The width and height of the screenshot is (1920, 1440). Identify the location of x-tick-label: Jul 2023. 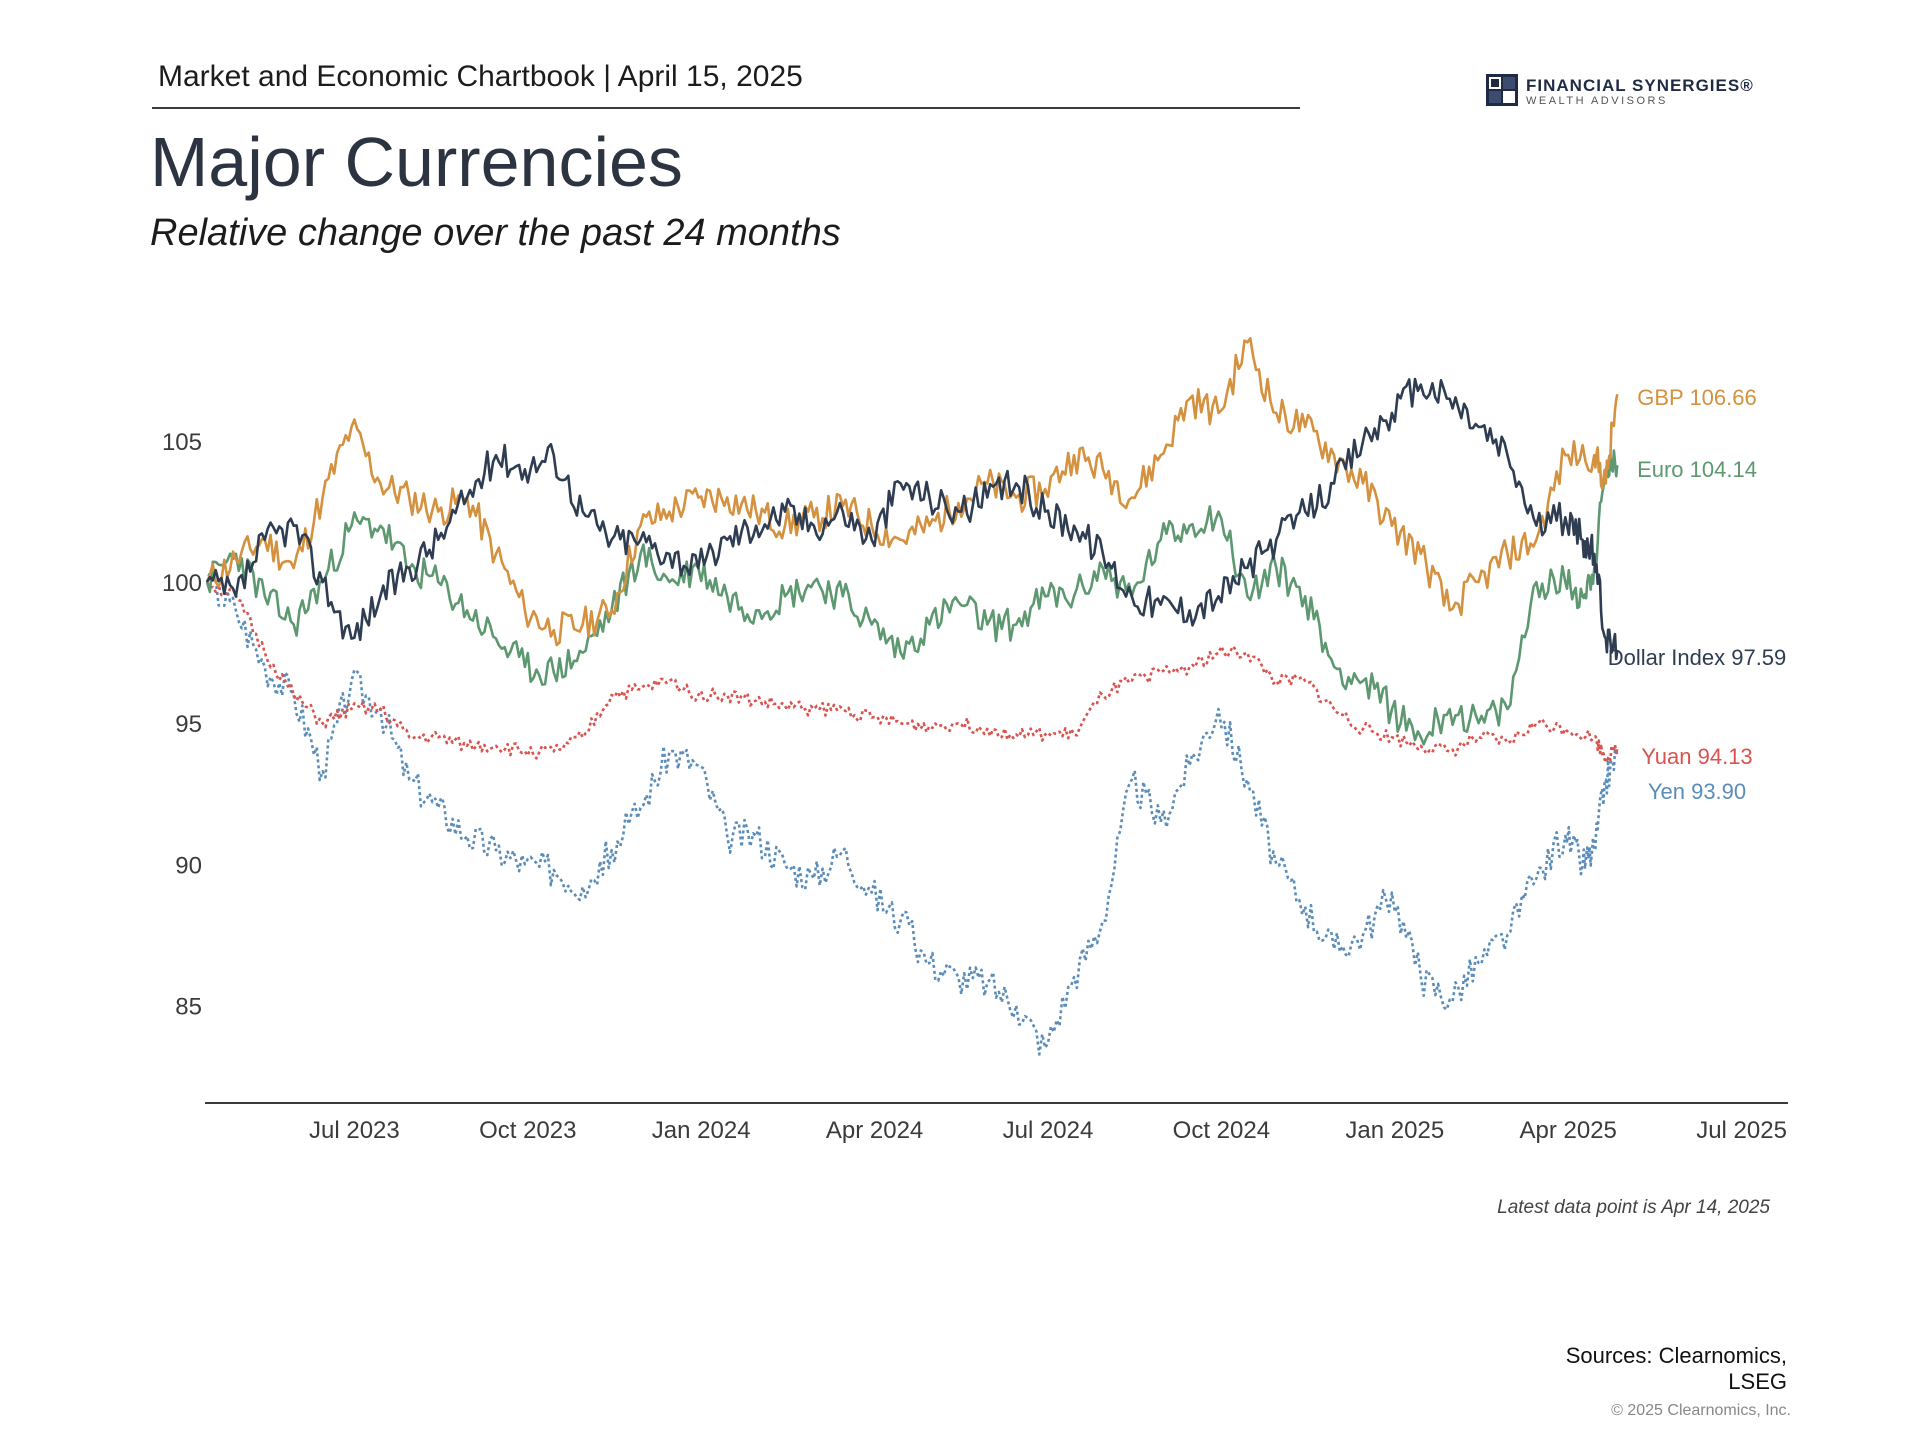
(354, 1130).